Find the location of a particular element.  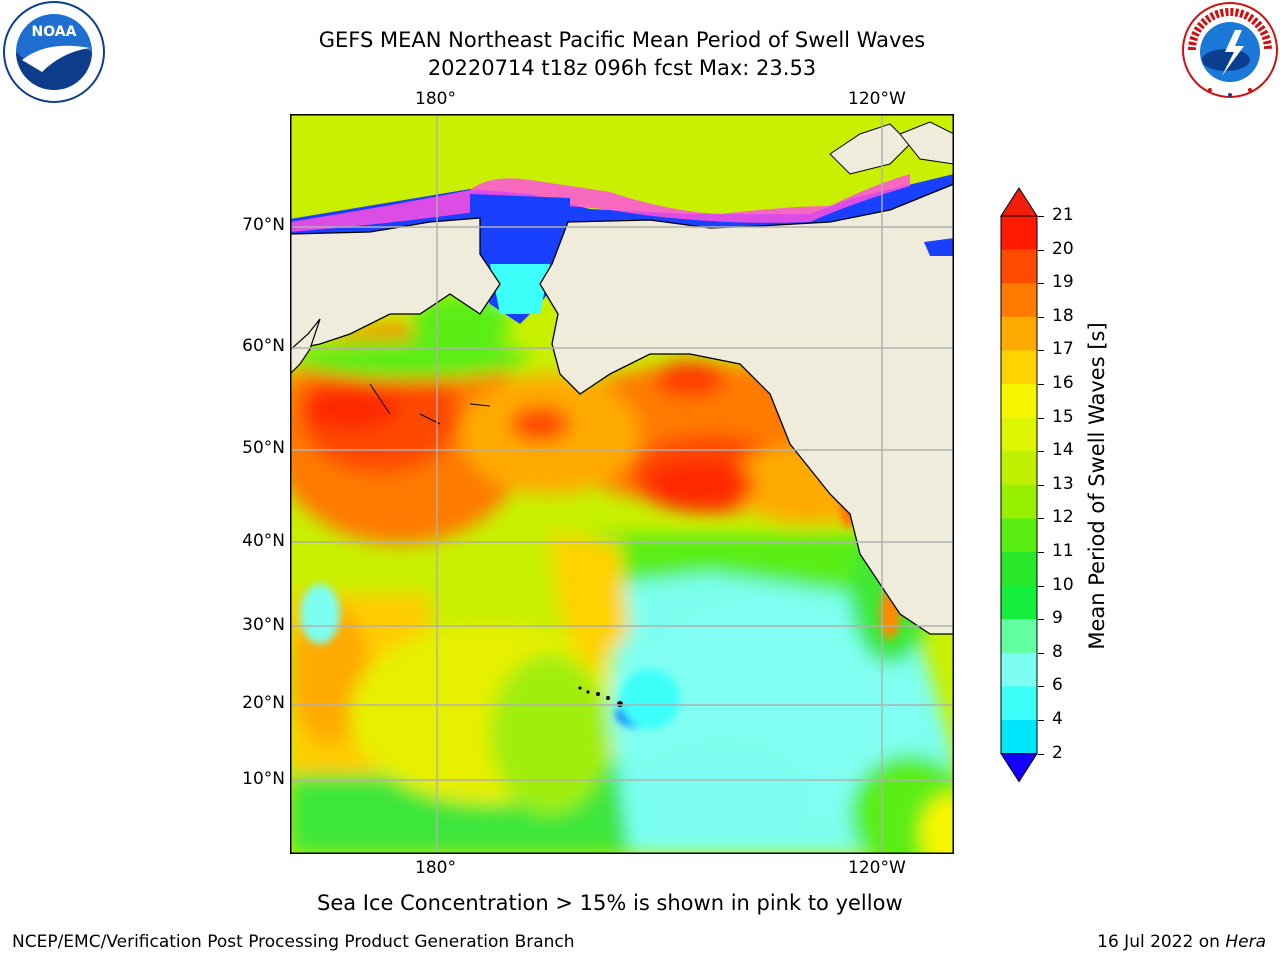

sea-ice is located at coordinates (600, 203).